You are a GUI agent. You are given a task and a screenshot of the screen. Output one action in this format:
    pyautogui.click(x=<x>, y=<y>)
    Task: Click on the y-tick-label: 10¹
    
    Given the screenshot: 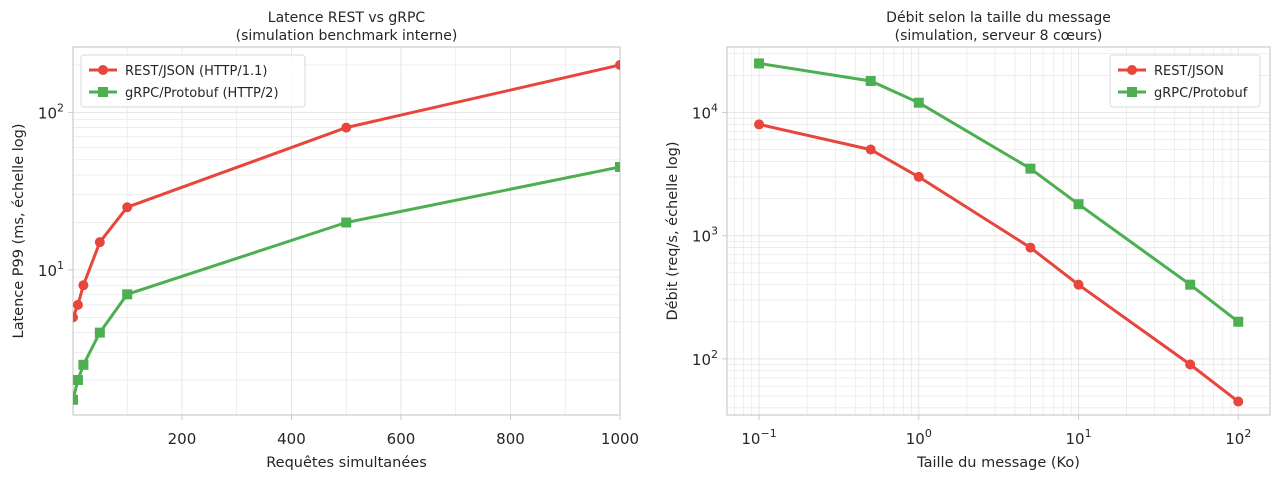 What is the action you would take?
    pyautogui.click(x=51, y=269)
    